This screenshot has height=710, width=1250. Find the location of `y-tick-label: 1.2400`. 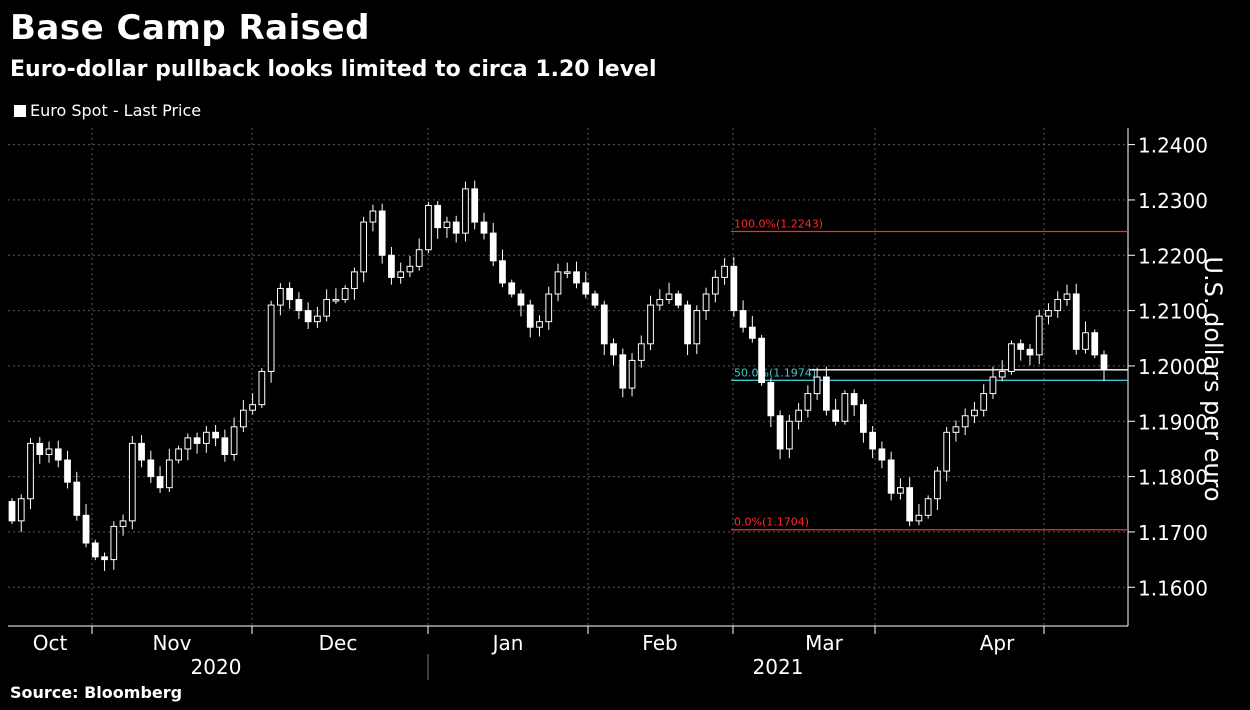

y-tick-label: 1.2400 is located at coordinates (1173, 146).